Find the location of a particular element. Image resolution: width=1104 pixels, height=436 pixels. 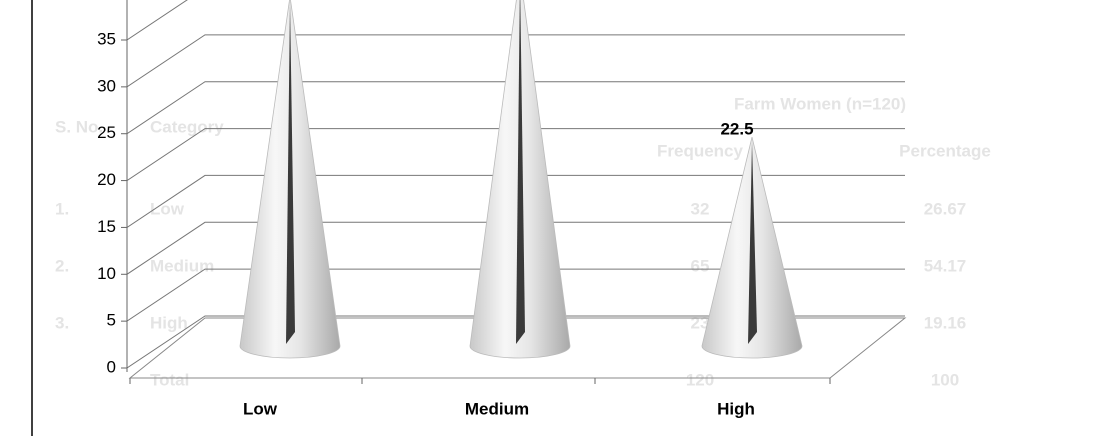

y-tick-label: 35 is located at coordinates (106, 38).